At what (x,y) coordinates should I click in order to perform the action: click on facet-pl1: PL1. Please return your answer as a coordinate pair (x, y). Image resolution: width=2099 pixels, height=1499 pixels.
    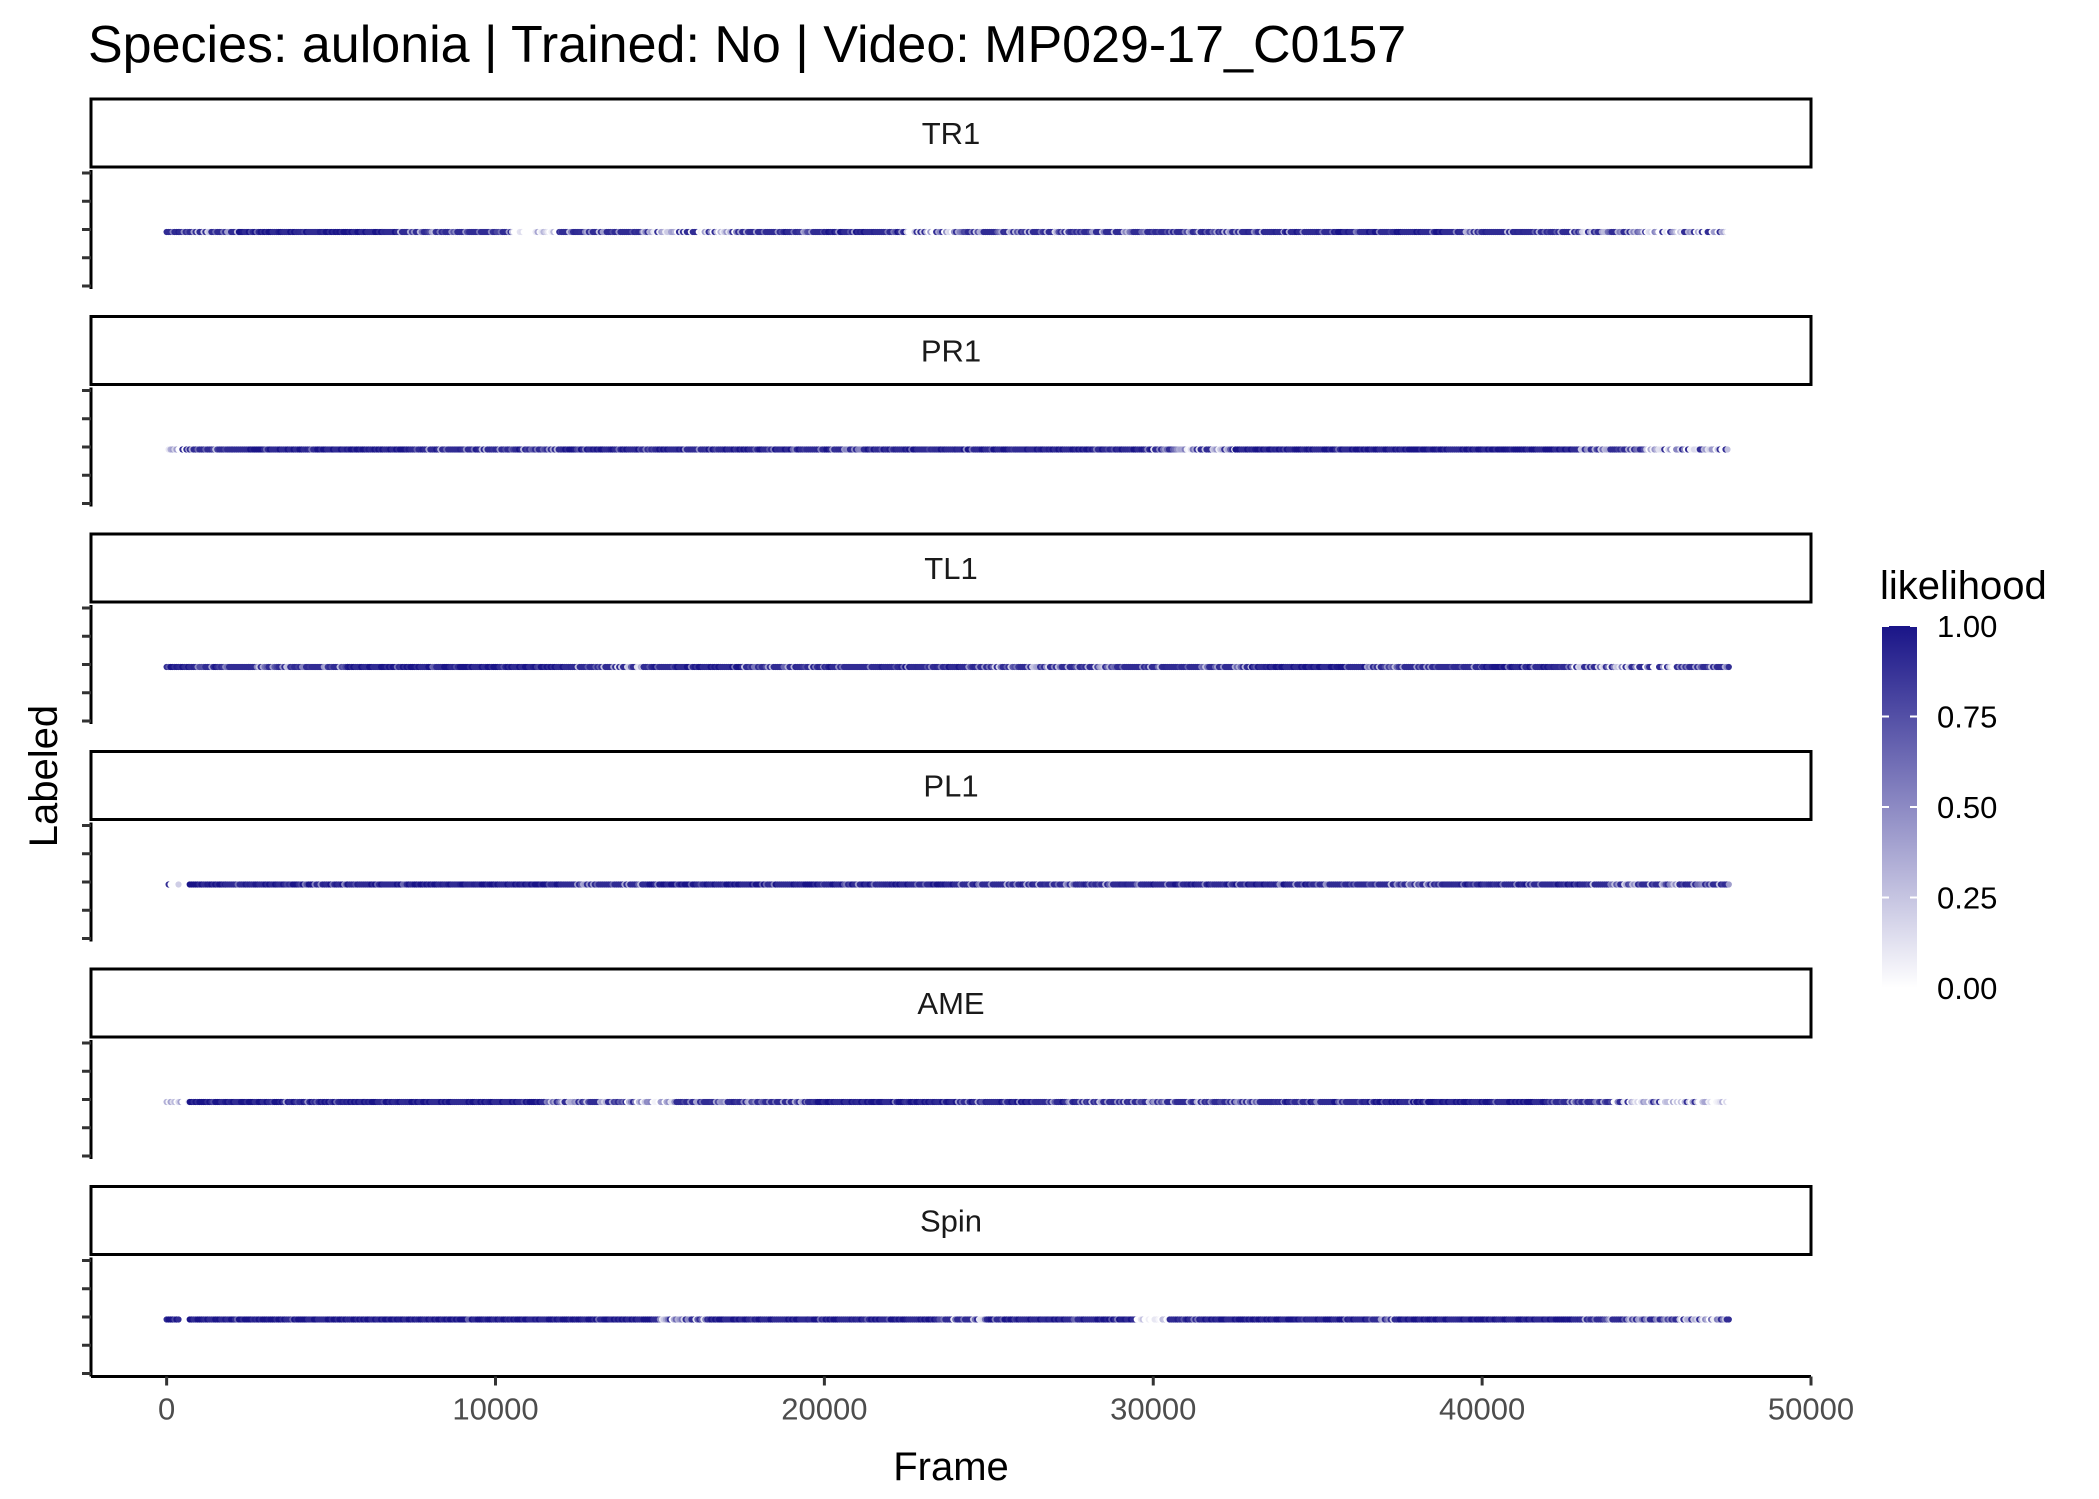
    Looking at the image, I should click on (947, 846).